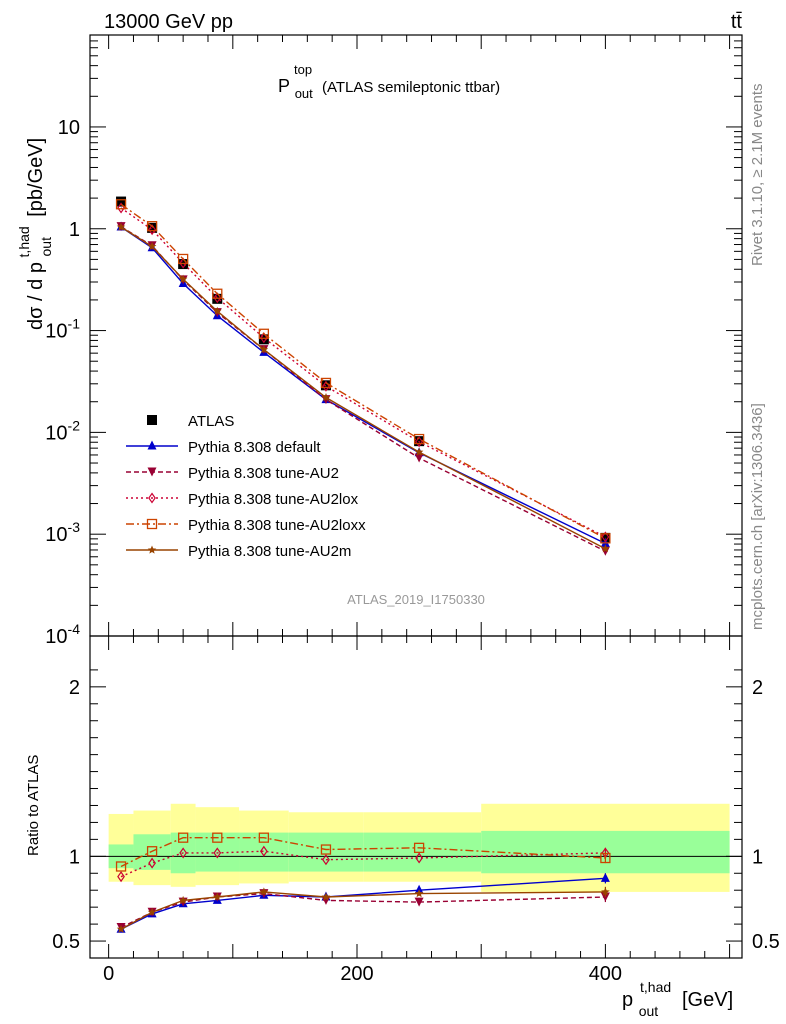  I want to click on ratio-y-tick-label-left: 2, so click(74, 688).